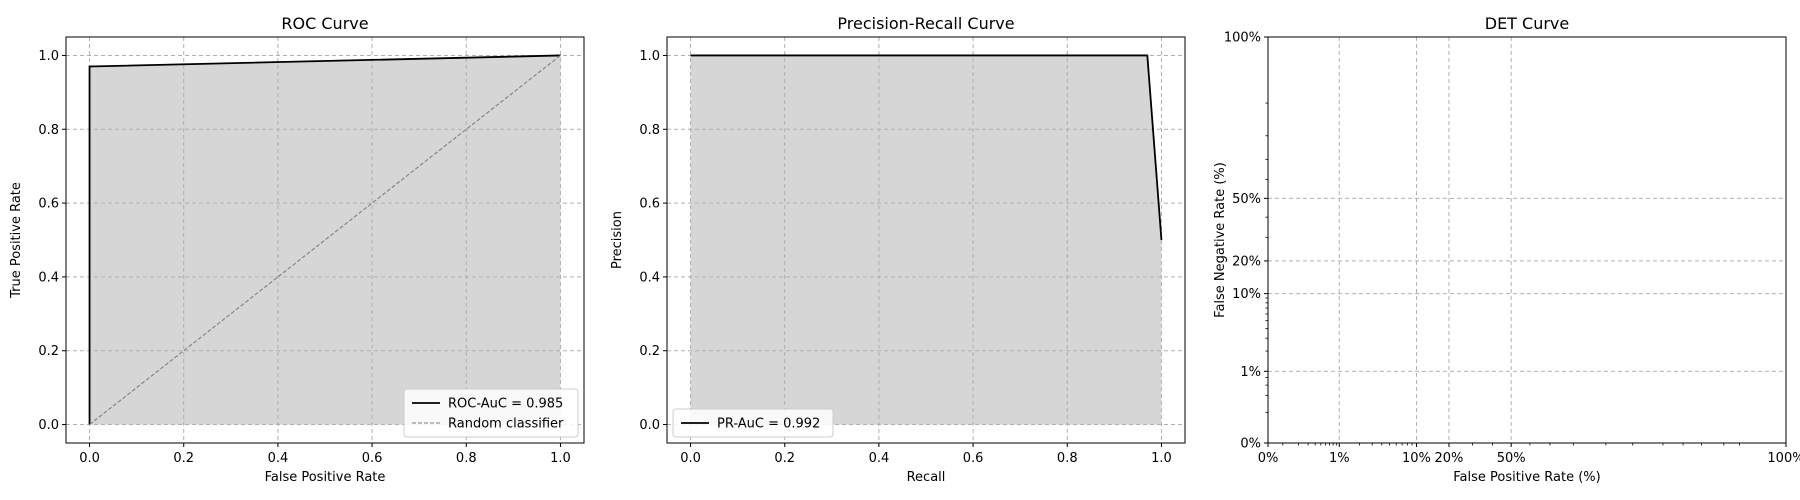 The width and height of the screenshot is (1800, 500). Describe the element at coordinates (926, 477) in the screenshot. I see `x-axis-label: Recall` at that location.